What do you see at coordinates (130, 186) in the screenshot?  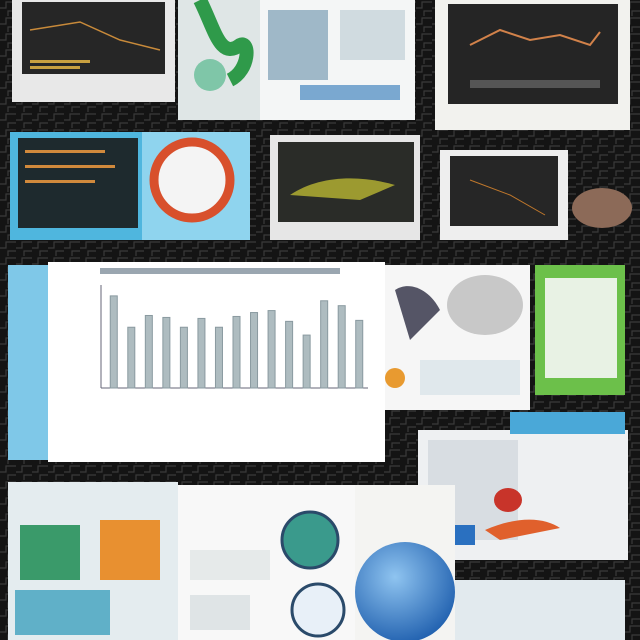 I see `panel-cyan` at bounding box center [130, 186].